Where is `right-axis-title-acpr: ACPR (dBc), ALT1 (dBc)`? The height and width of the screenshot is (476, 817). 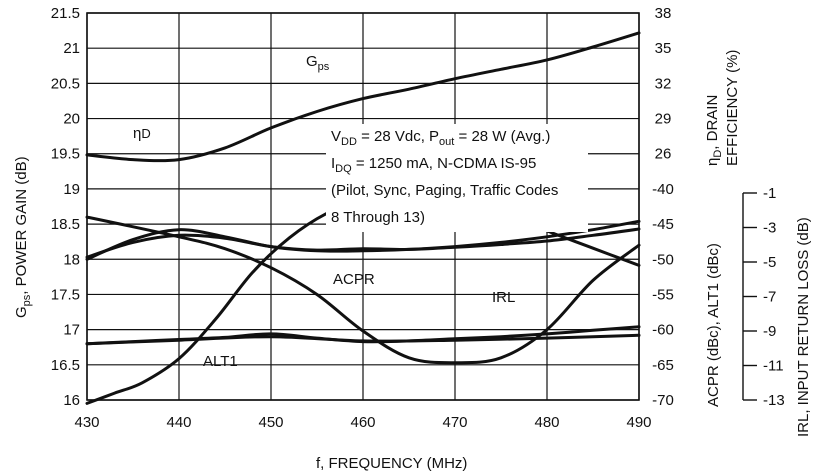 right-axis-title-acpr: ACPR (dBc), ALT1 (dBc) is located at coordinates (713, 325).